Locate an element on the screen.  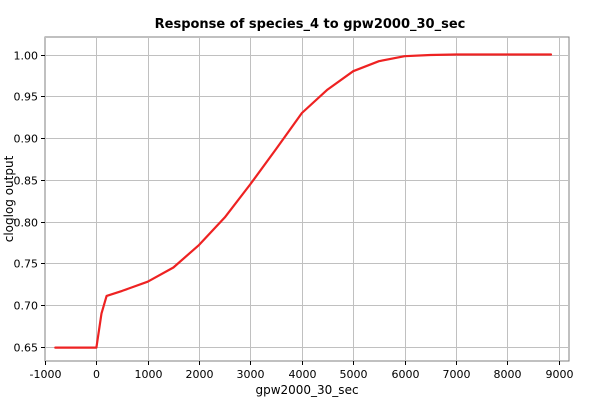
y-axis-label: cloglog output is located at coordinates (9, 198).